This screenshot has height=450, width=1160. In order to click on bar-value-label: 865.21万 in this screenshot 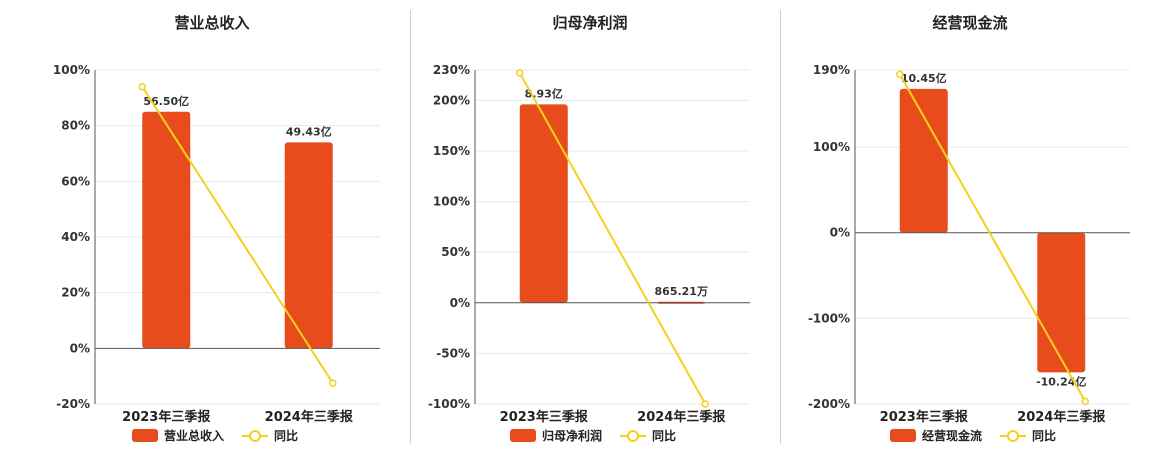, I will do `click(681, 291)`.